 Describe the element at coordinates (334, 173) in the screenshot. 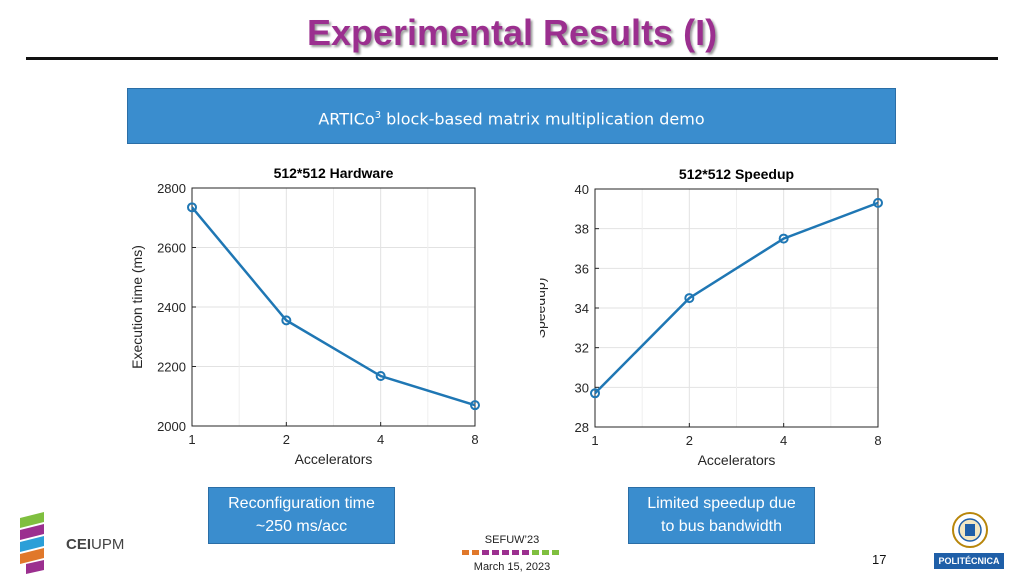

I see `hardware-title: 512*512 Hardware` at that location.